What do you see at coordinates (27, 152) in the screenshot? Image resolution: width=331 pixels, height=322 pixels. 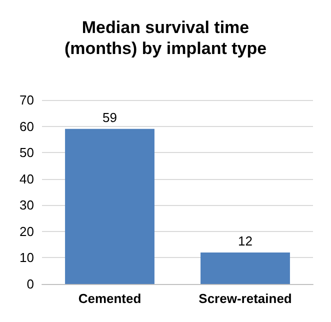 I see `y-tick-label: 50` at bounding box center [27, 152].